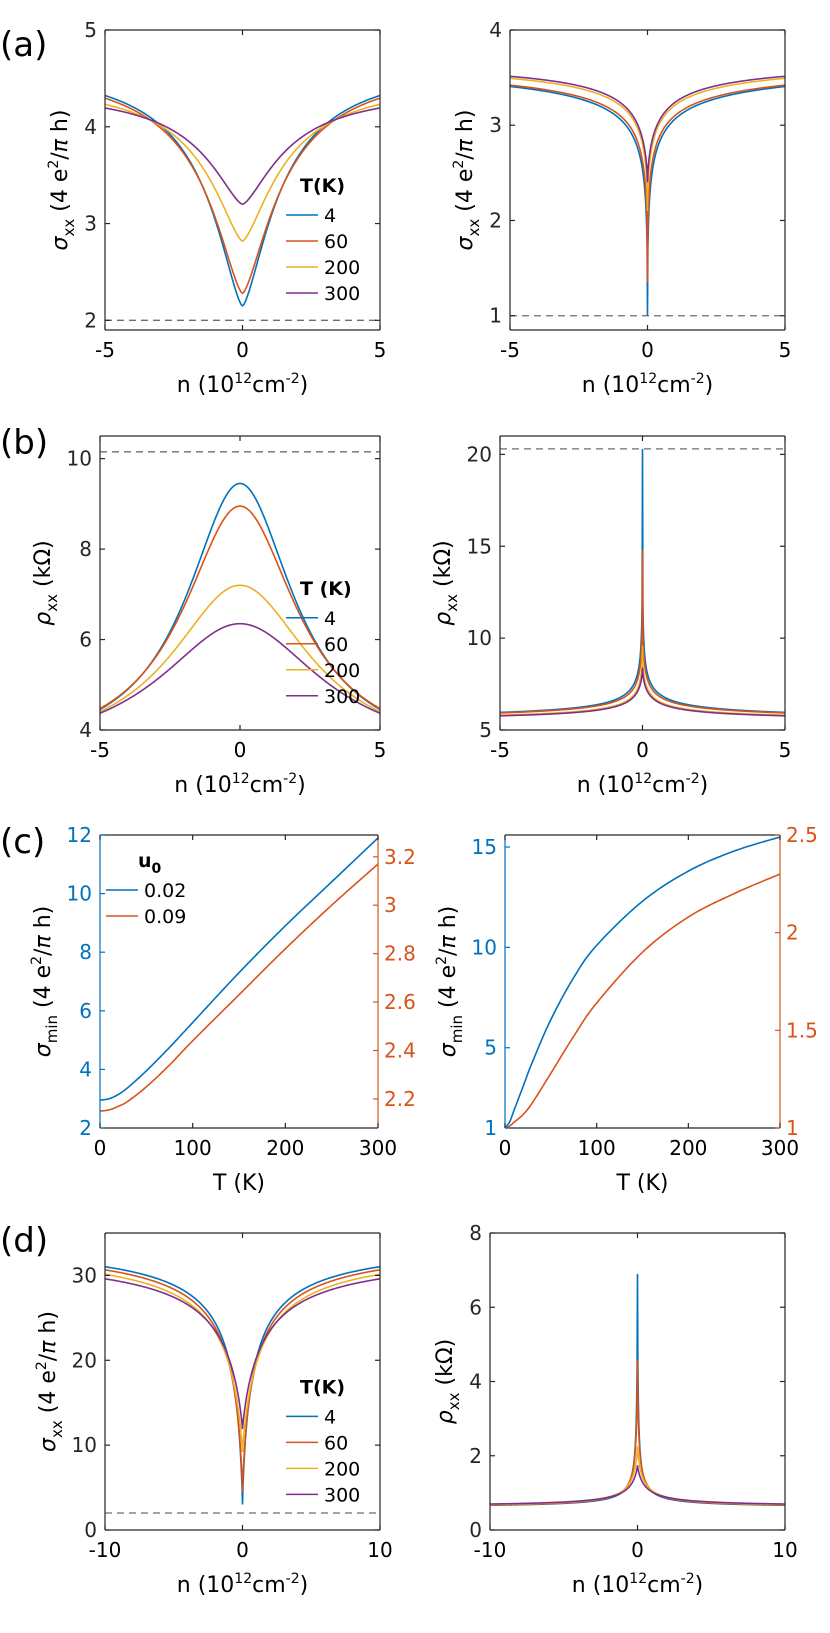  What do you see at coordinates (400, 1051) in the screenshot?
I see `y-right-tick-label: 2.4` at bounding box center [400, 1051].